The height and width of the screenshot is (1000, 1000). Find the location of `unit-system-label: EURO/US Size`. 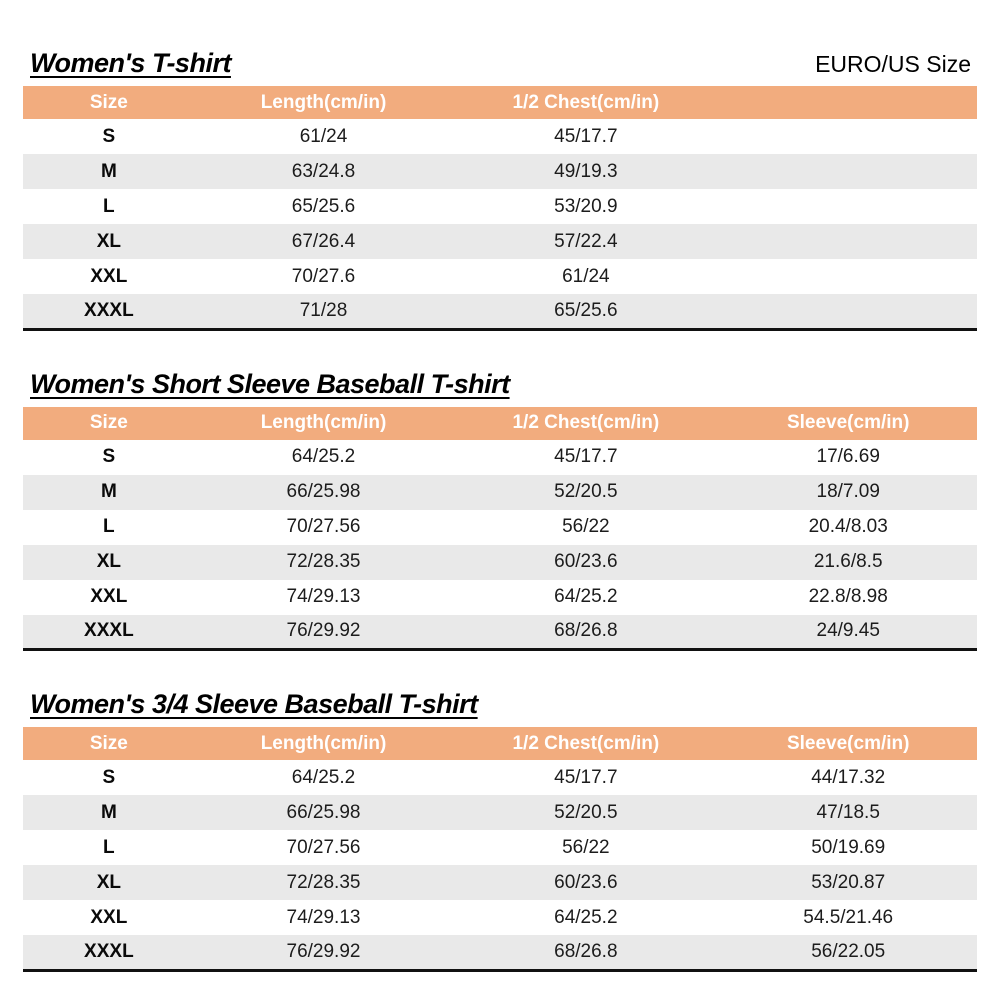

unit-system-label: EURO/US Size is located at coordinates (893, 64).